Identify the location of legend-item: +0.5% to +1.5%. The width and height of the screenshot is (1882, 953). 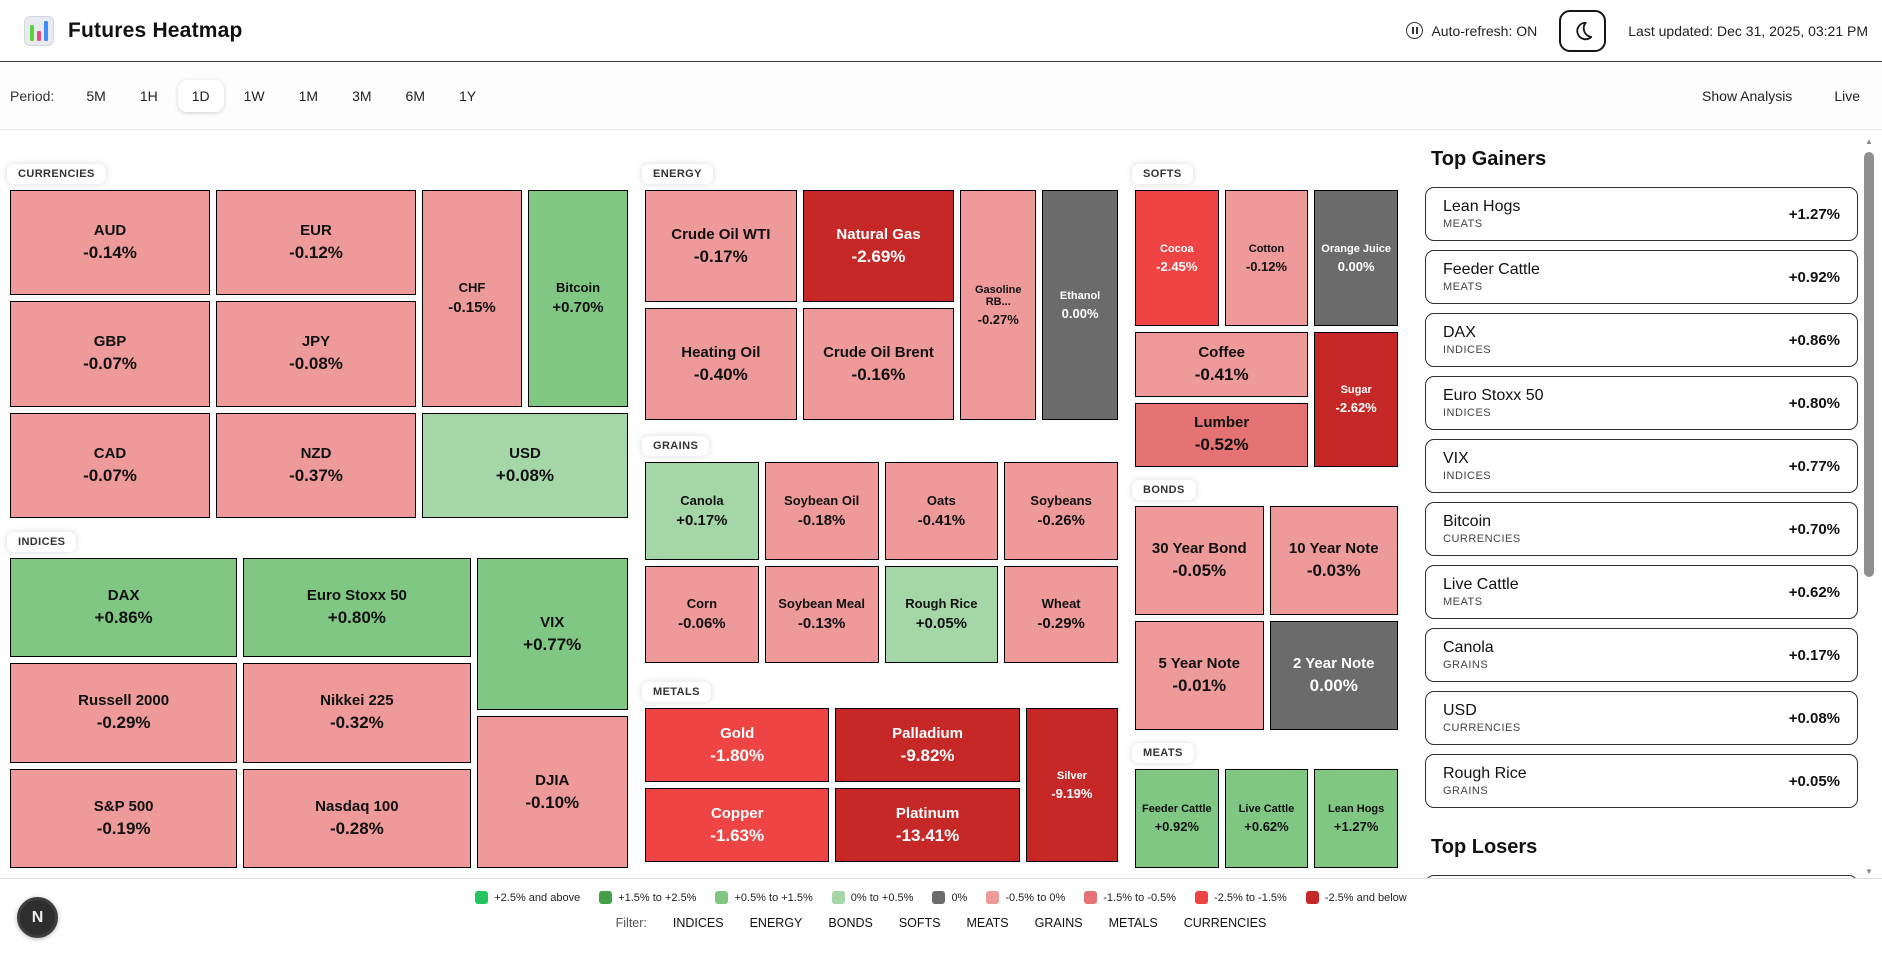
(764, 897).